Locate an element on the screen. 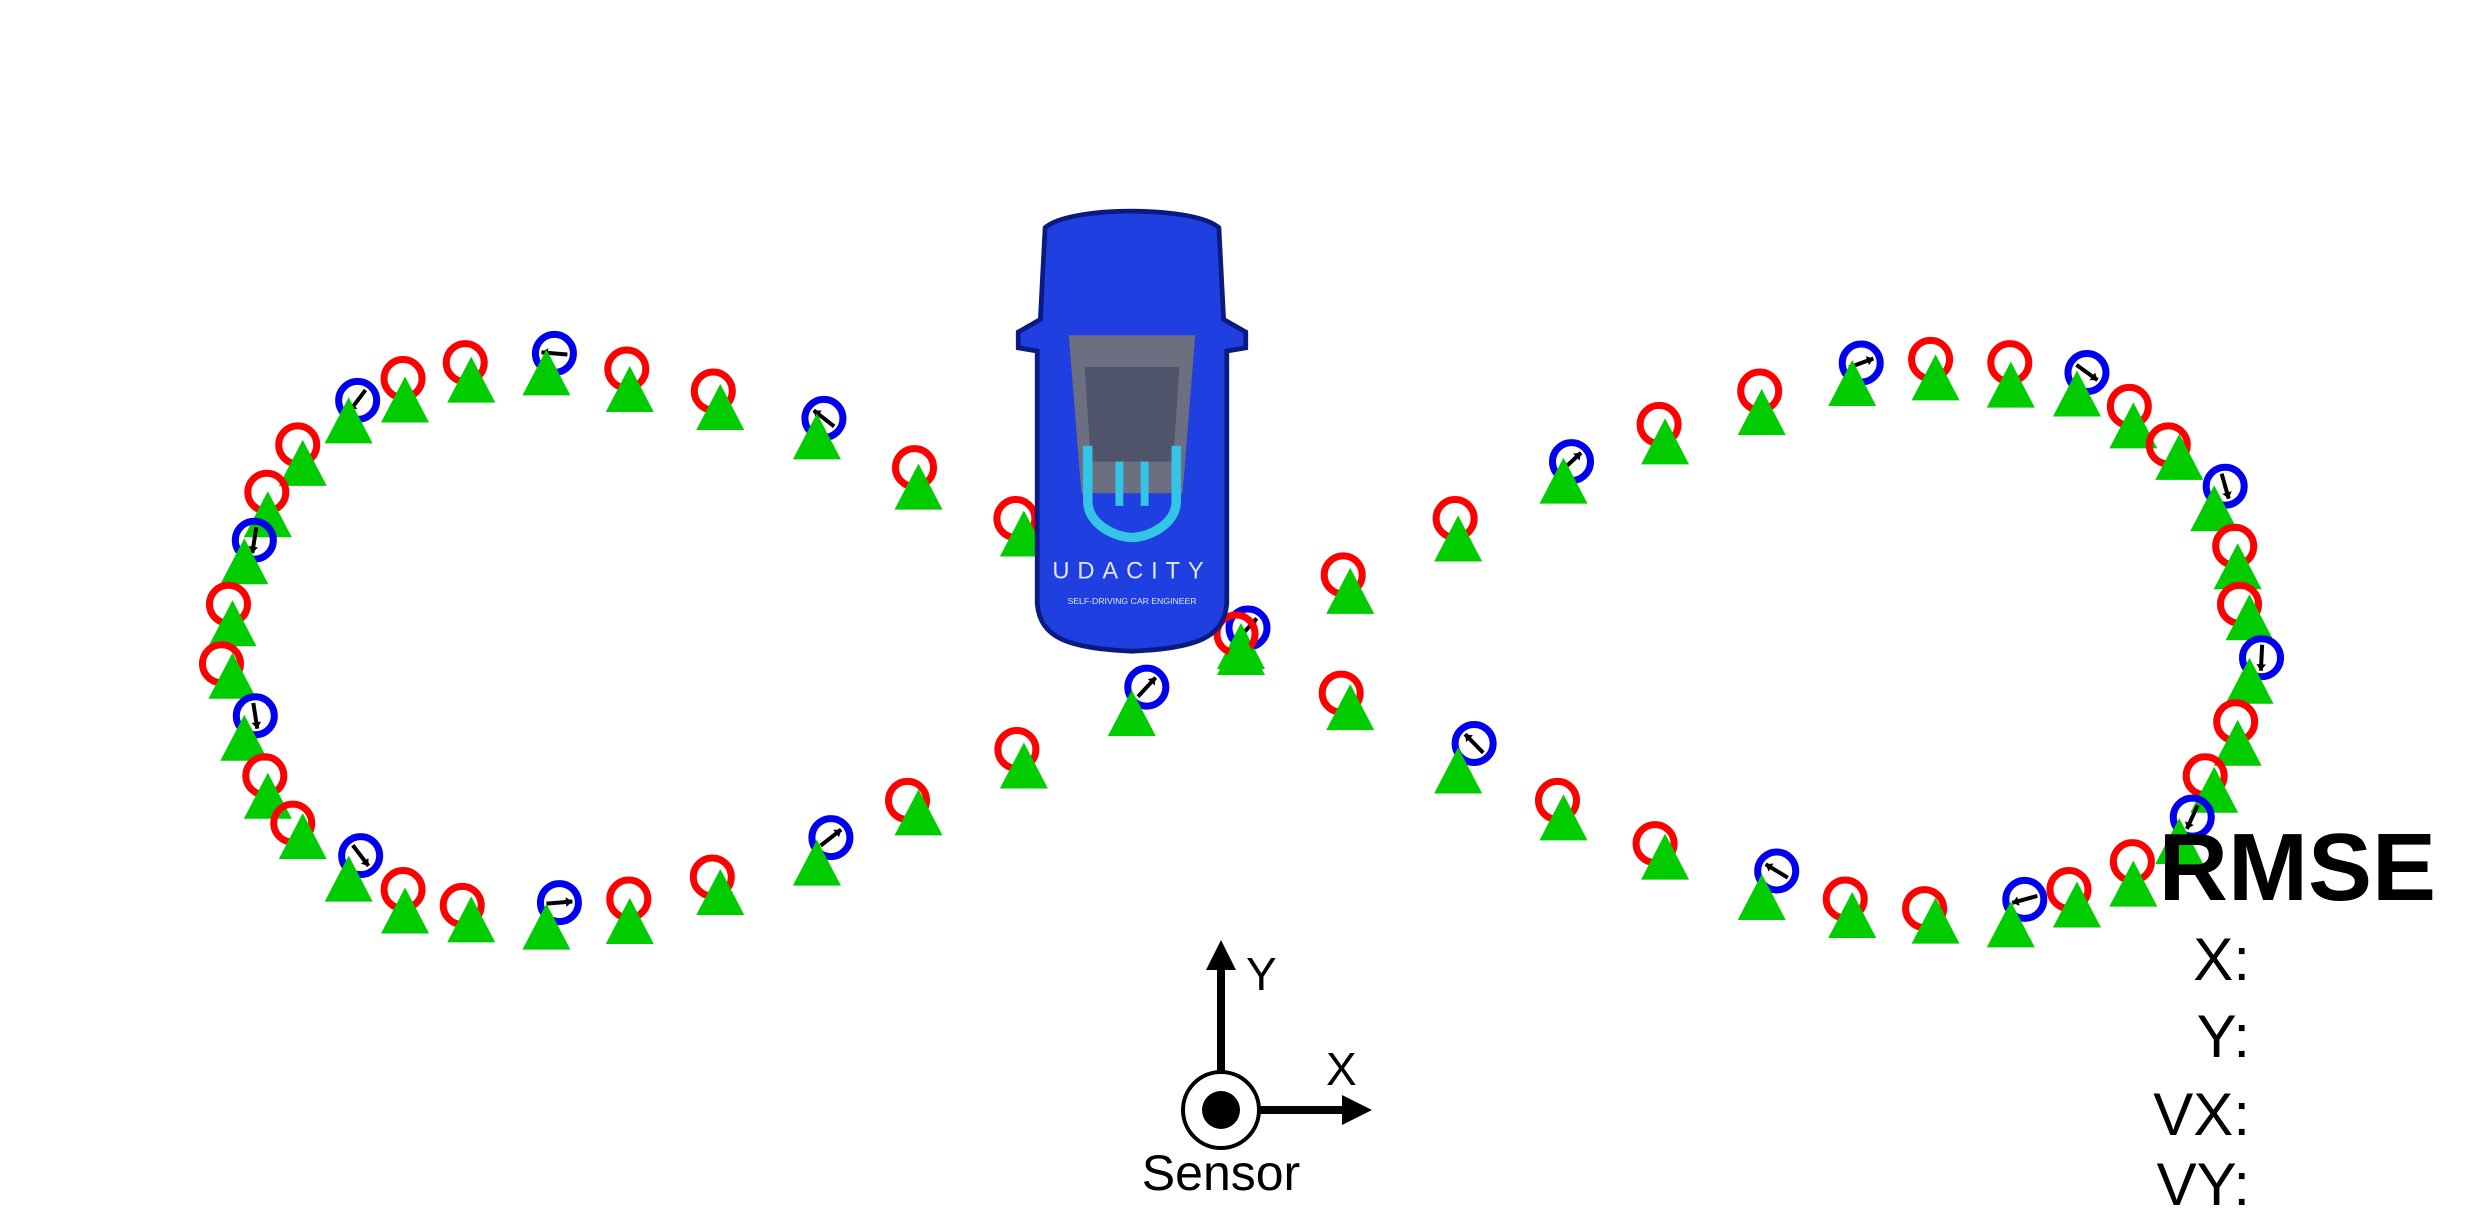  x-axis-label: X is located at coordinates (1341, 1069).